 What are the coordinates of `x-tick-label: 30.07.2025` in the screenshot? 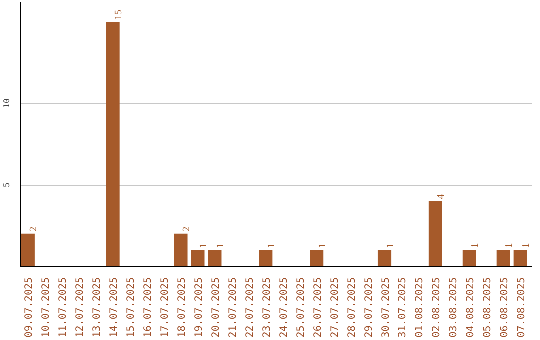 It's located at (386, 307).